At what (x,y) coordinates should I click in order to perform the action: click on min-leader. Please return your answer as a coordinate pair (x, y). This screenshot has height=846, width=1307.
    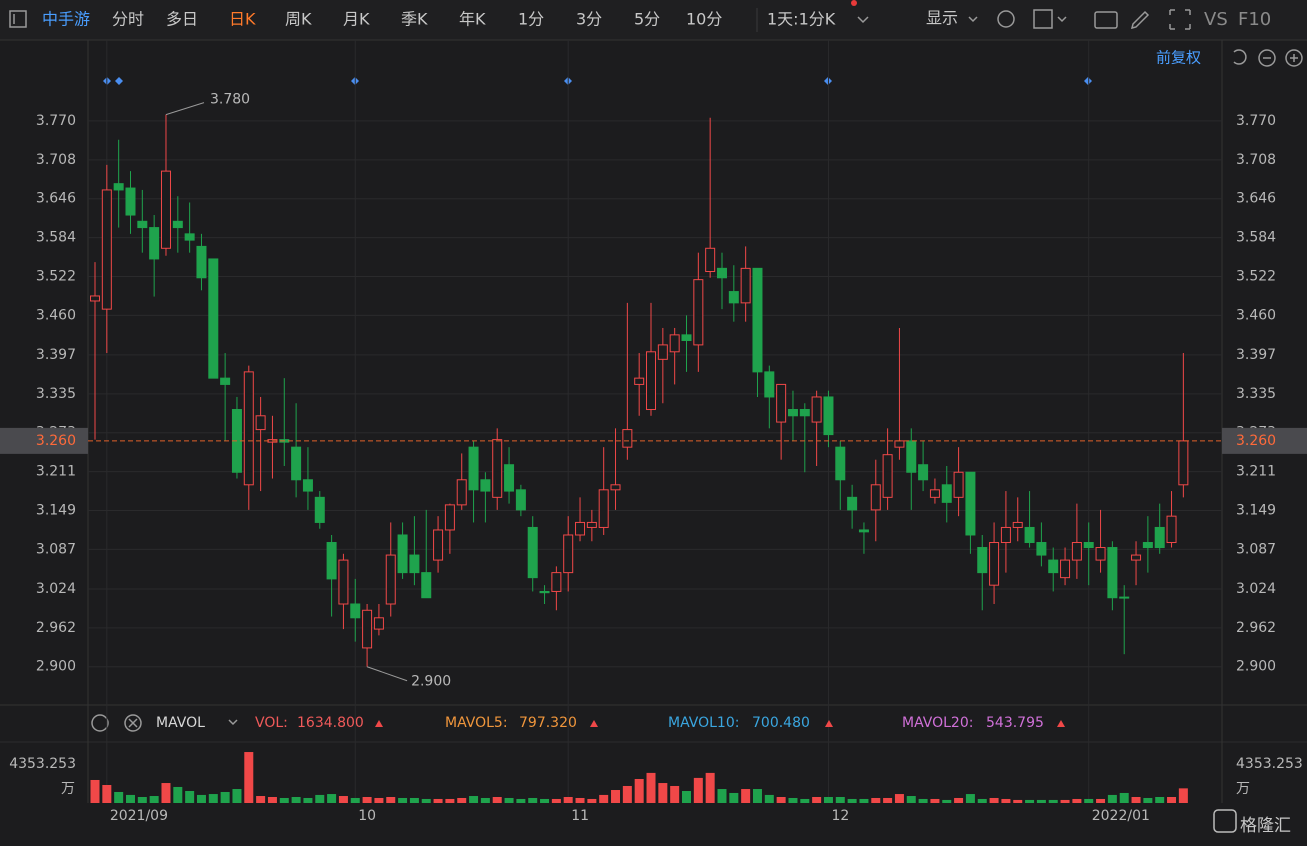
    Looking at the image, I should click on (387, 674).